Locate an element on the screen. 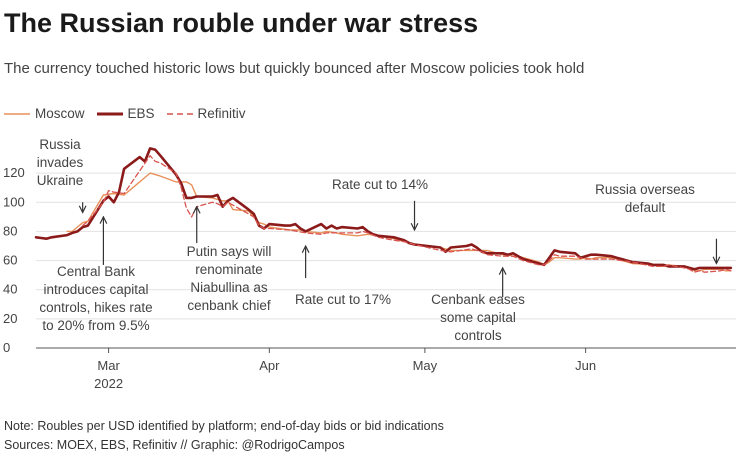 The width and height of the screenshot is (736, 457). y-tick-label: 20 is located at coordinates (10, 318).